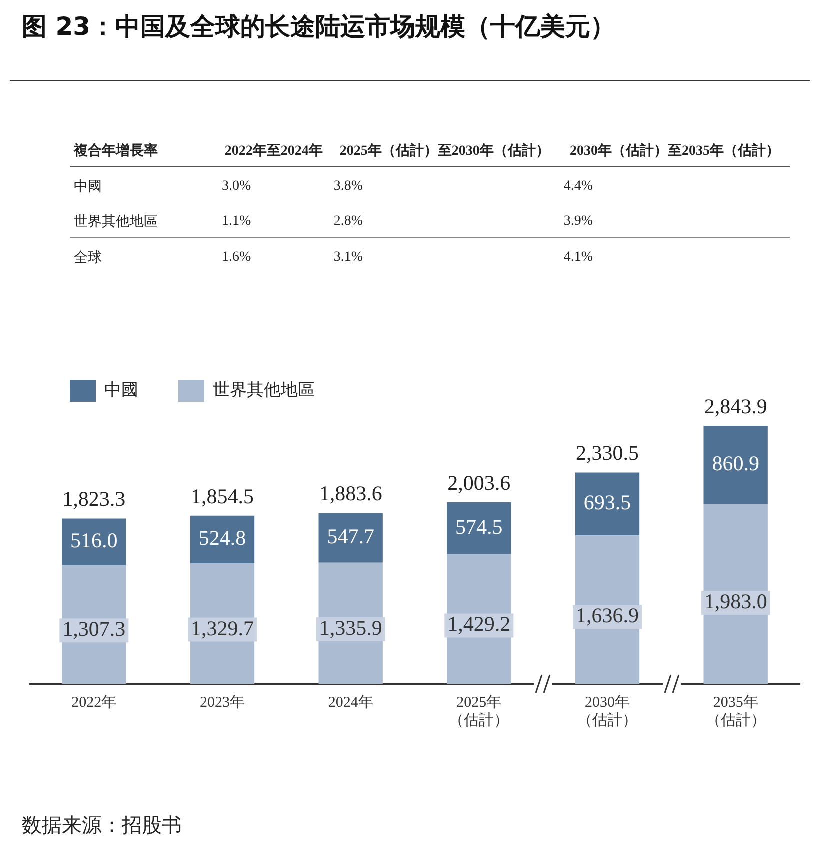 Image resolution: width=838 pixels, height=852 pixels. I want to click on text: 图 23：中国及全球的长途陆运市场规模（十亿美元）, so click(319, 27).